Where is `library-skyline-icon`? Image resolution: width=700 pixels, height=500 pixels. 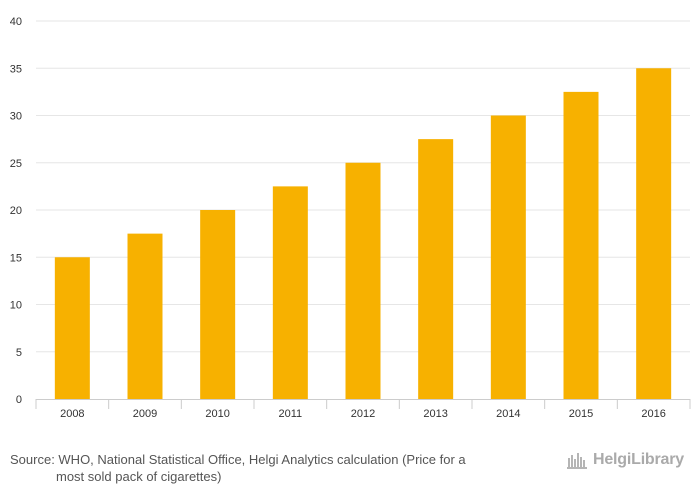
library-skyline-icon is located at coordinates (577, 461).